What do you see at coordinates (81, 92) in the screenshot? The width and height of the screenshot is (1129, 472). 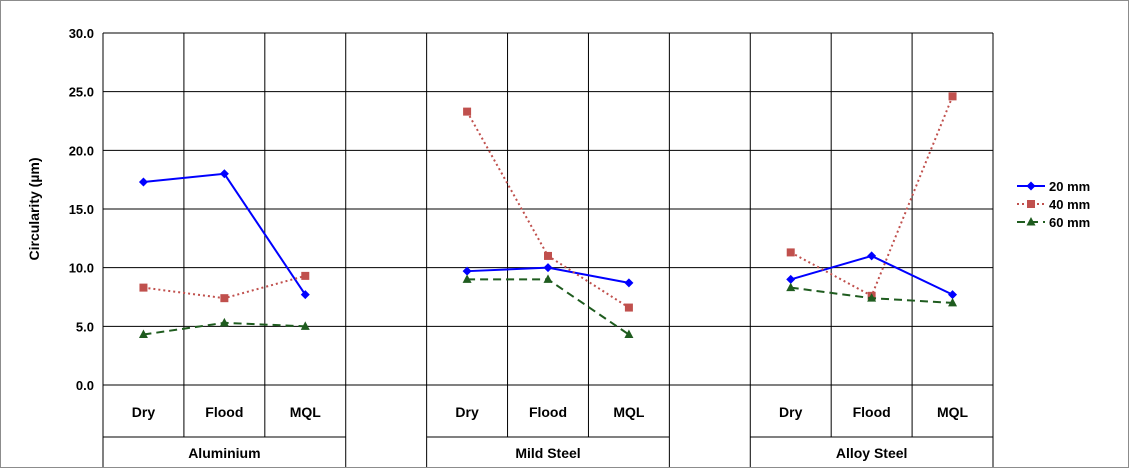 I see `y-tick-label: 25.0` at bounding box center [81, 92].